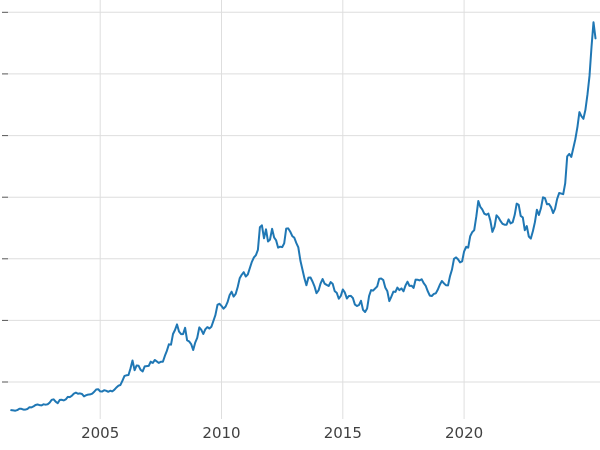 The height and width of the screenshot is (450, 600). What do you see at coordinates (5, 197) in the screenshot?
I see `y-axis-ticks` at bounding box center [5, 197].